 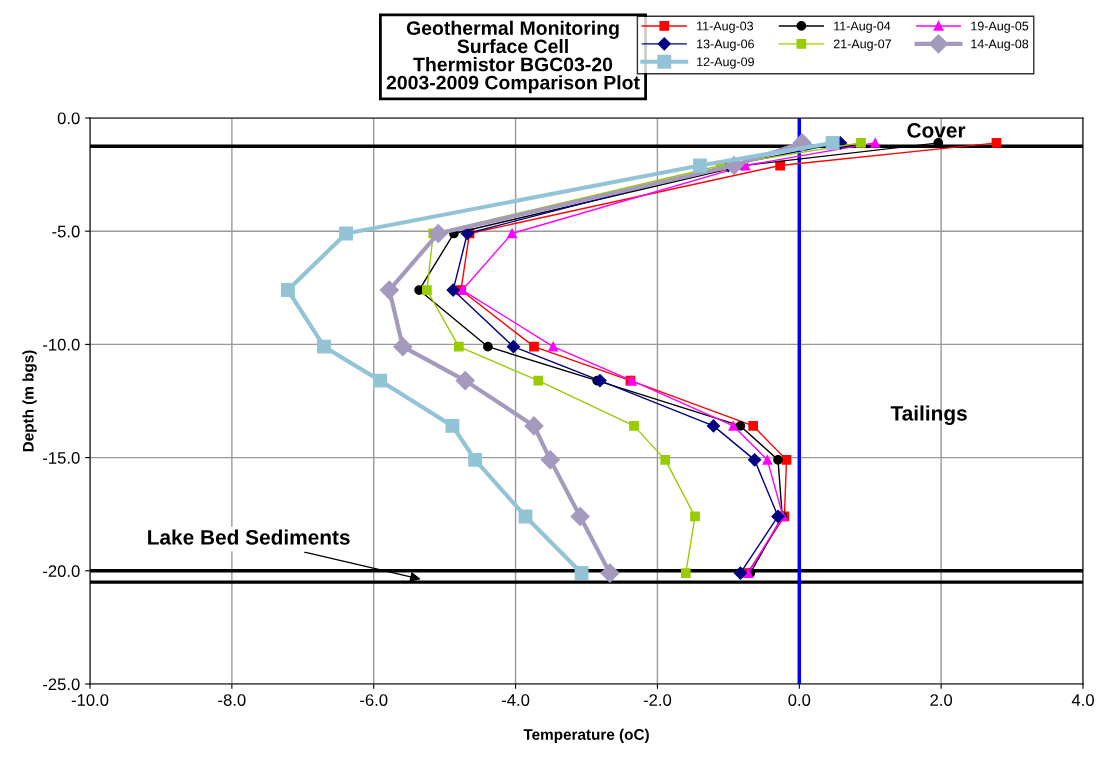 I want to click on chart-title: Geothermal Monitoring Surface Cell Thermistor BGC03-20 2003-2009 Comparison Plot, so click(x=513, y=57).